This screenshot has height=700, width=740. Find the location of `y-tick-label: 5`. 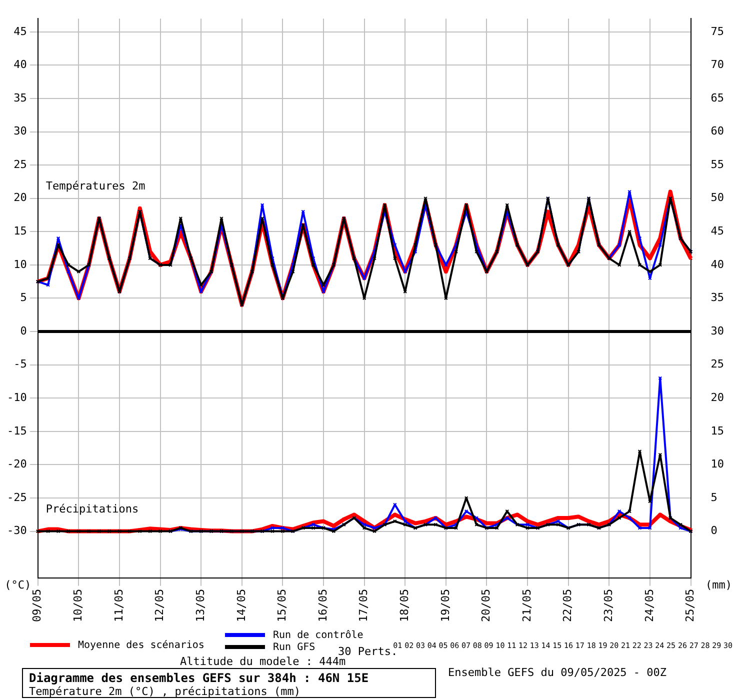

y-tick-label: 5 is located at coordinates (23, 297).